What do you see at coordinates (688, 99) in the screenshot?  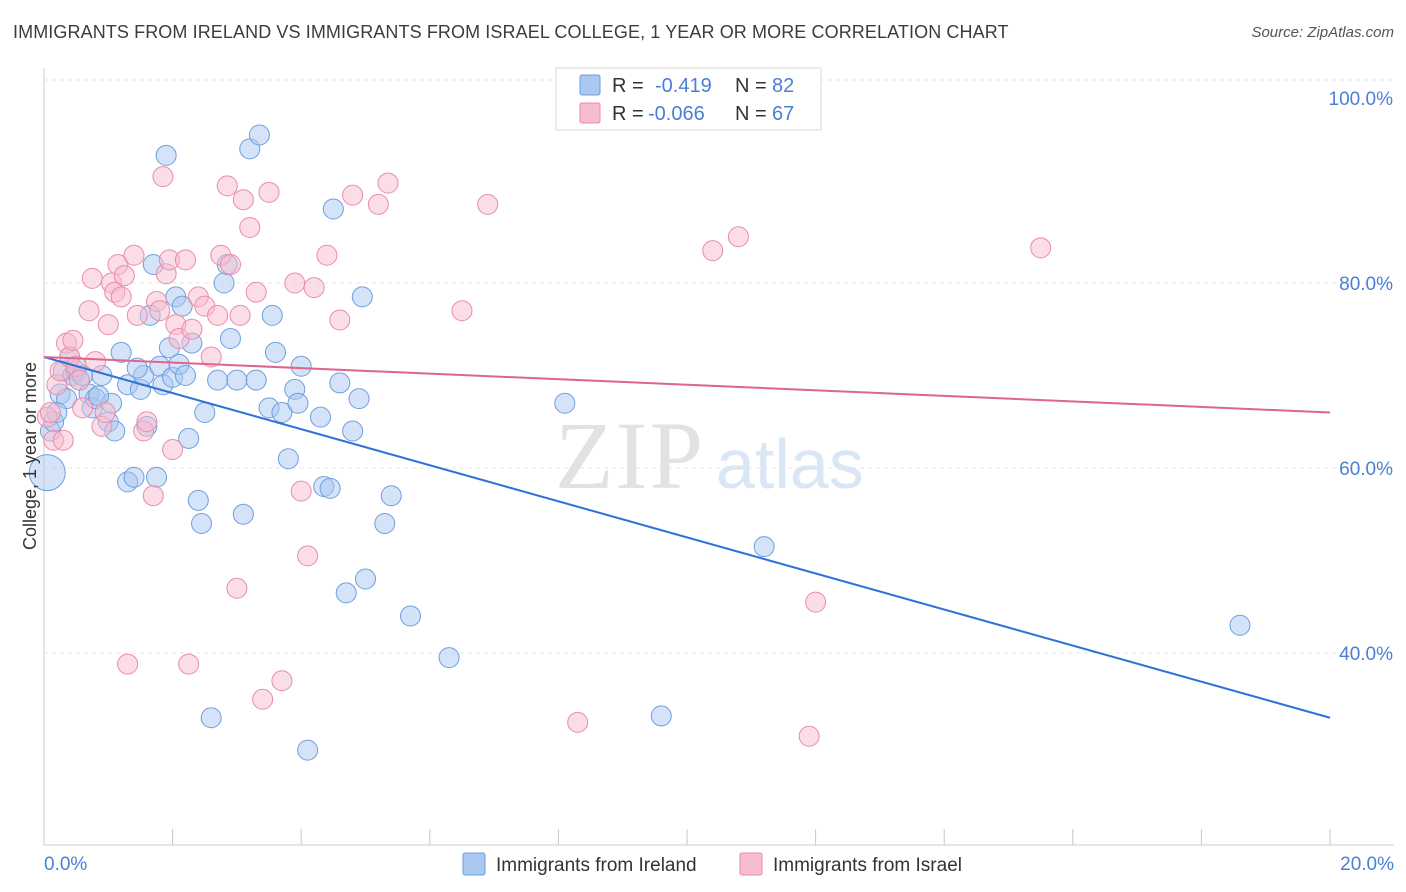 I see `stats-legend: R = -0.419 N = 82 R = -0.066 N = 67` at bounding box center [688, 99].